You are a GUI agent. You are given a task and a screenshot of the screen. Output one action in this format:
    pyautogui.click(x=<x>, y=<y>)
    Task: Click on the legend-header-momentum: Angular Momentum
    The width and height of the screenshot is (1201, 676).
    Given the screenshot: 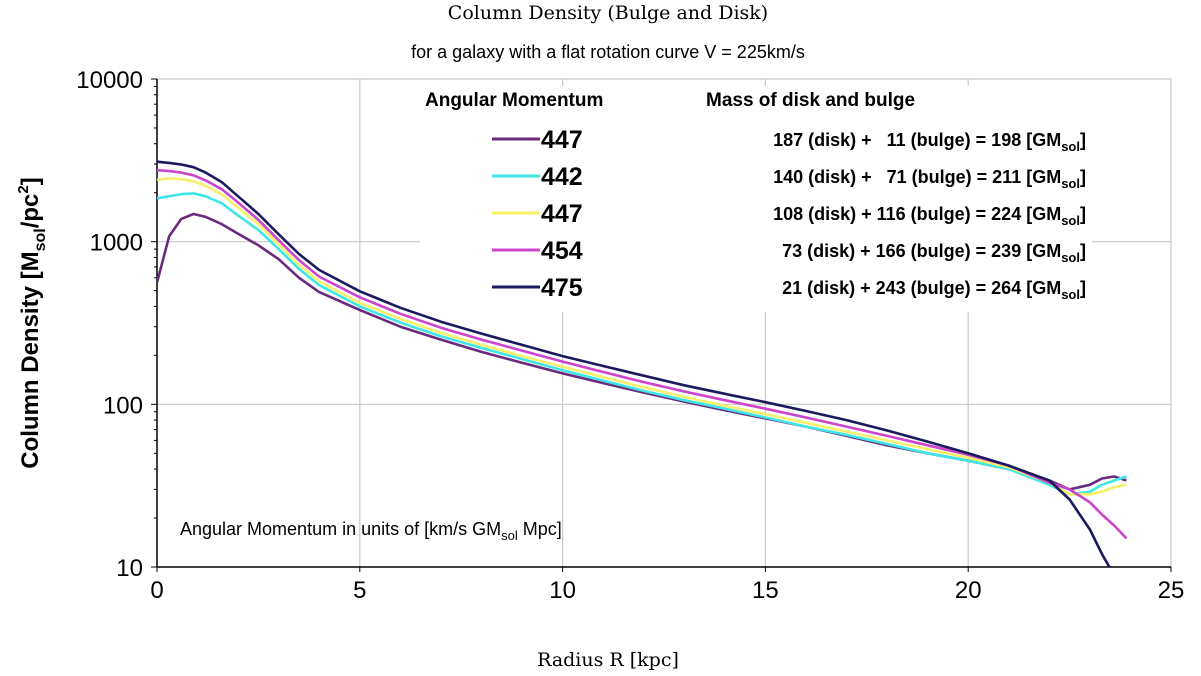 What is the action you would take?
    pyautogui.click(x=514, y=100)
    